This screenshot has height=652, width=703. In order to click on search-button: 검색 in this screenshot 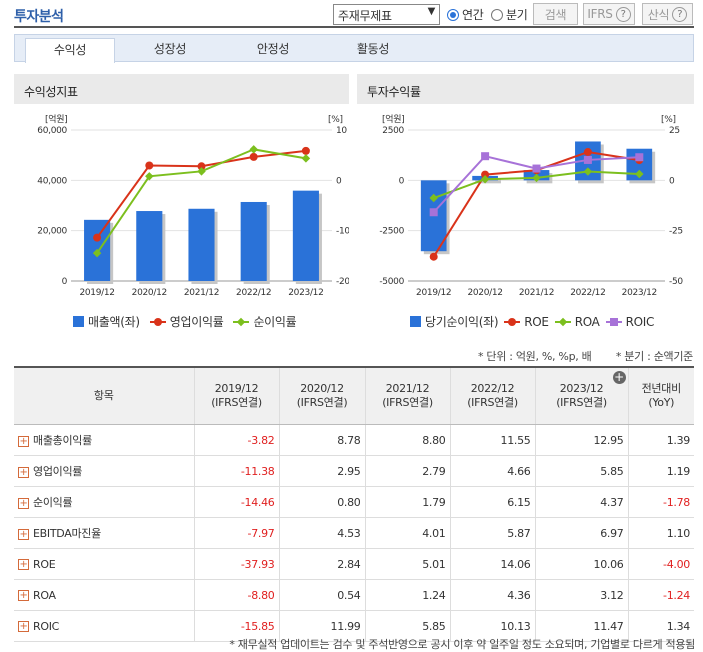, I will do `click(555, 14)`.